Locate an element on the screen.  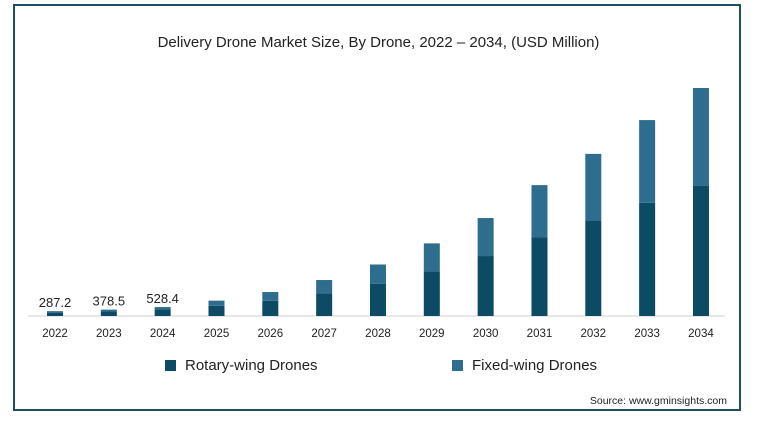
data-label-2024: 528.4 is located at coordinates (162, 298).